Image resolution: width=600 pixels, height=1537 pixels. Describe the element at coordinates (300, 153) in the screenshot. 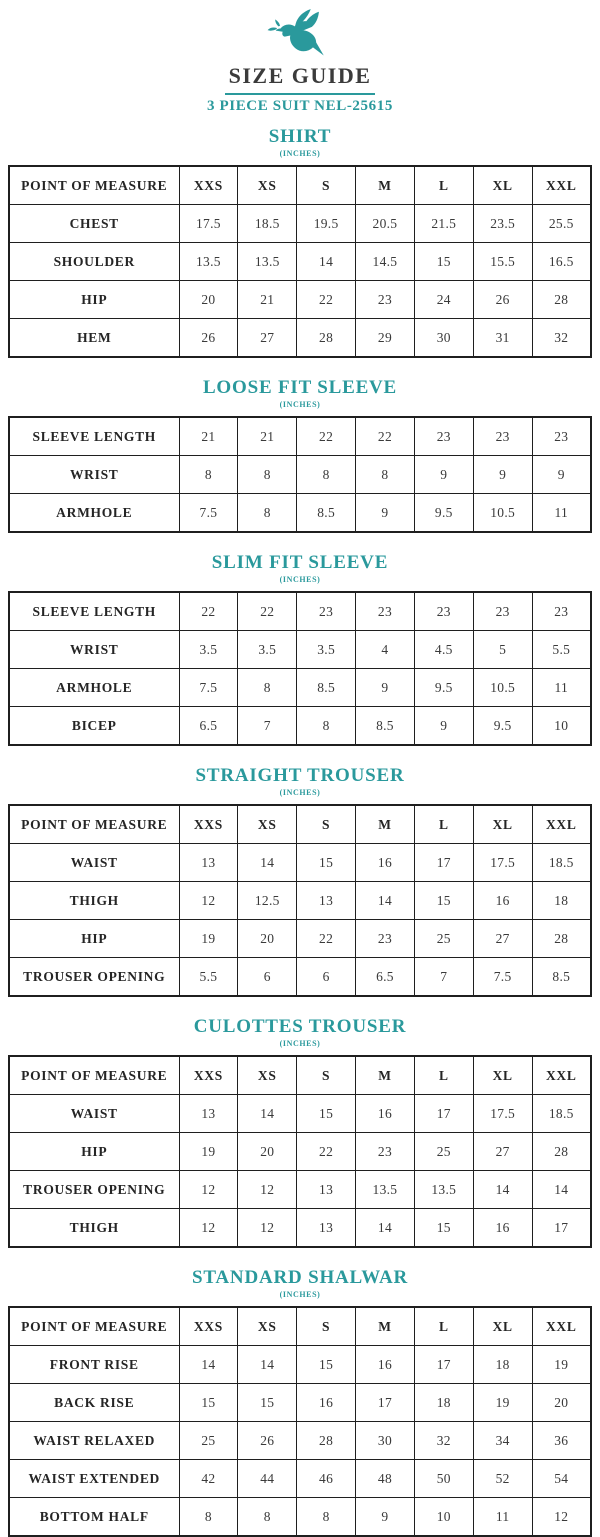

I see `unit-label: (INCHES)` at that location.